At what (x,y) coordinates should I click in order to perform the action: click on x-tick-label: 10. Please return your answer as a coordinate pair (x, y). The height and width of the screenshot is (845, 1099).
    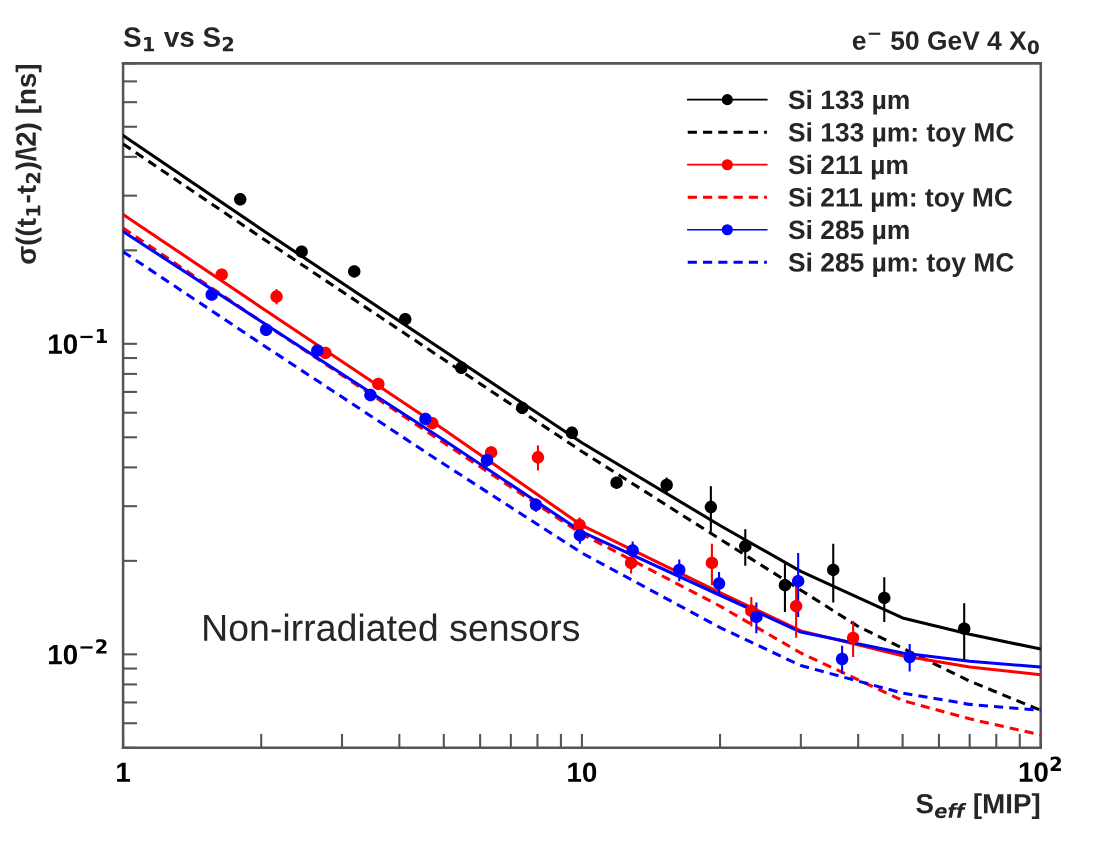
    Looking at the image, I should click on (582, 772).